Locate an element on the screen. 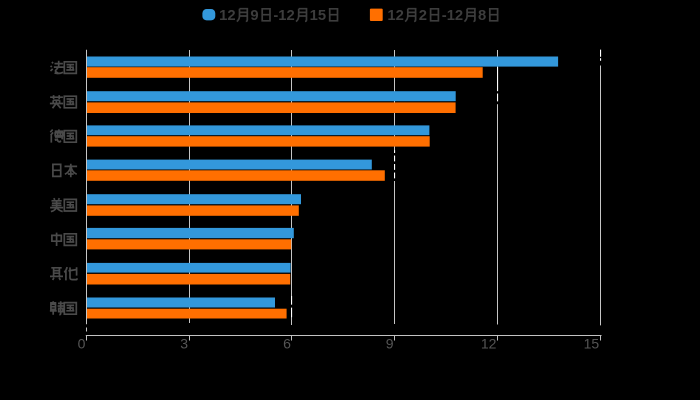 Image resolution: width=700 pixels, height=400 pixels. svg-text: 0 is located at coordinates (82, 343).